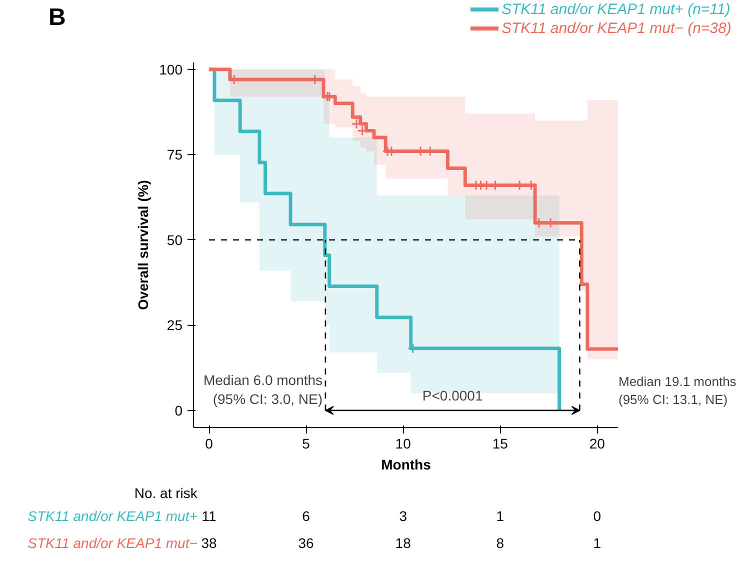 The height and width of the screenshot is (567, 748). I want to click on x-tick-label: 15, so click(500, 444).